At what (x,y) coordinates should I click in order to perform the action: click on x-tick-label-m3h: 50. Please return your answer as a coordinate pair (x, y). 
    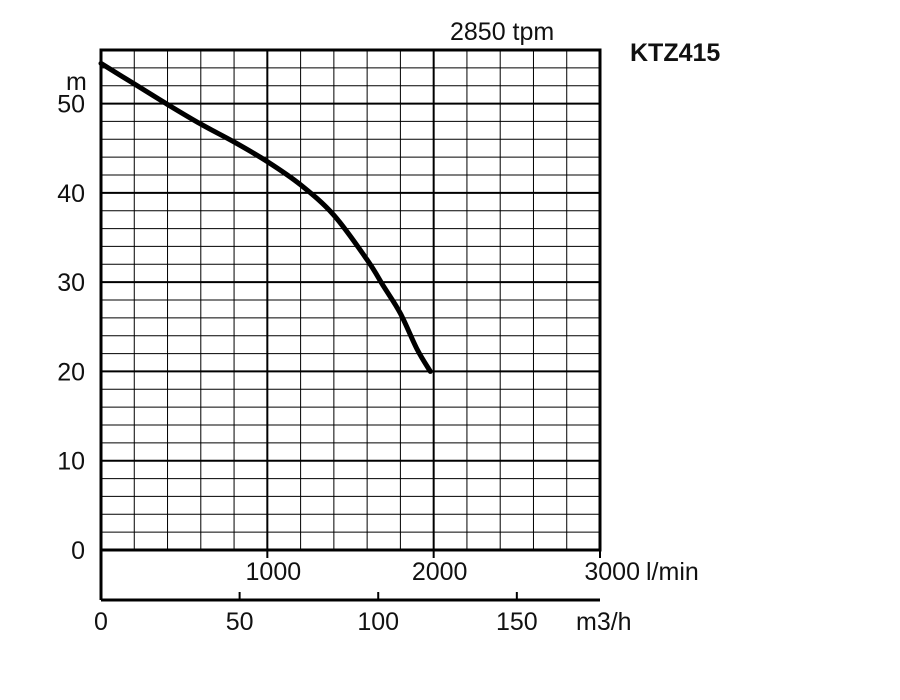
    Looking at the image, I should click on (240, 622).